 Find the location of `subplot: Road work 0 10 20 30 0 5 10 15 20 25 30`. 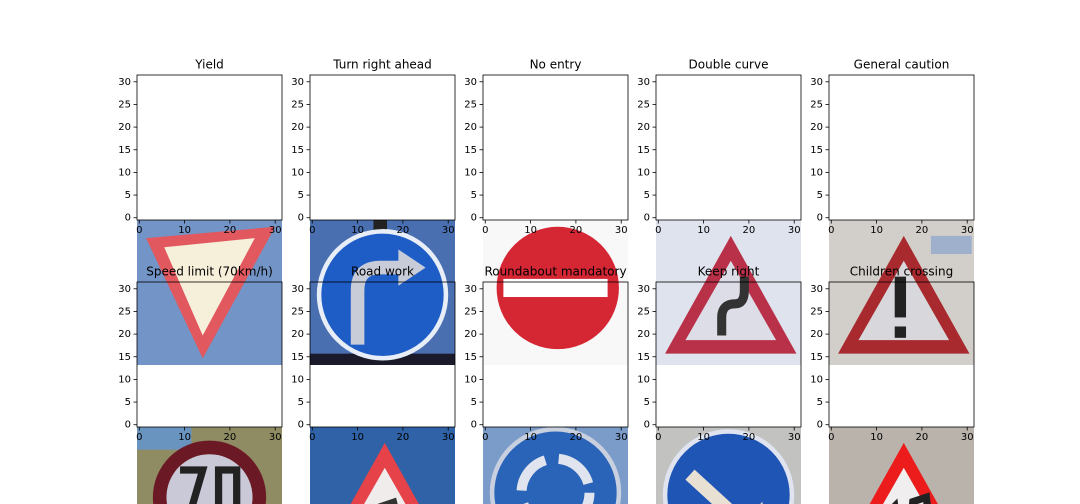

subplot: Road work 0 10 20 30 0 5 10 15 20 25 30 is located at coordinates (373, 384).